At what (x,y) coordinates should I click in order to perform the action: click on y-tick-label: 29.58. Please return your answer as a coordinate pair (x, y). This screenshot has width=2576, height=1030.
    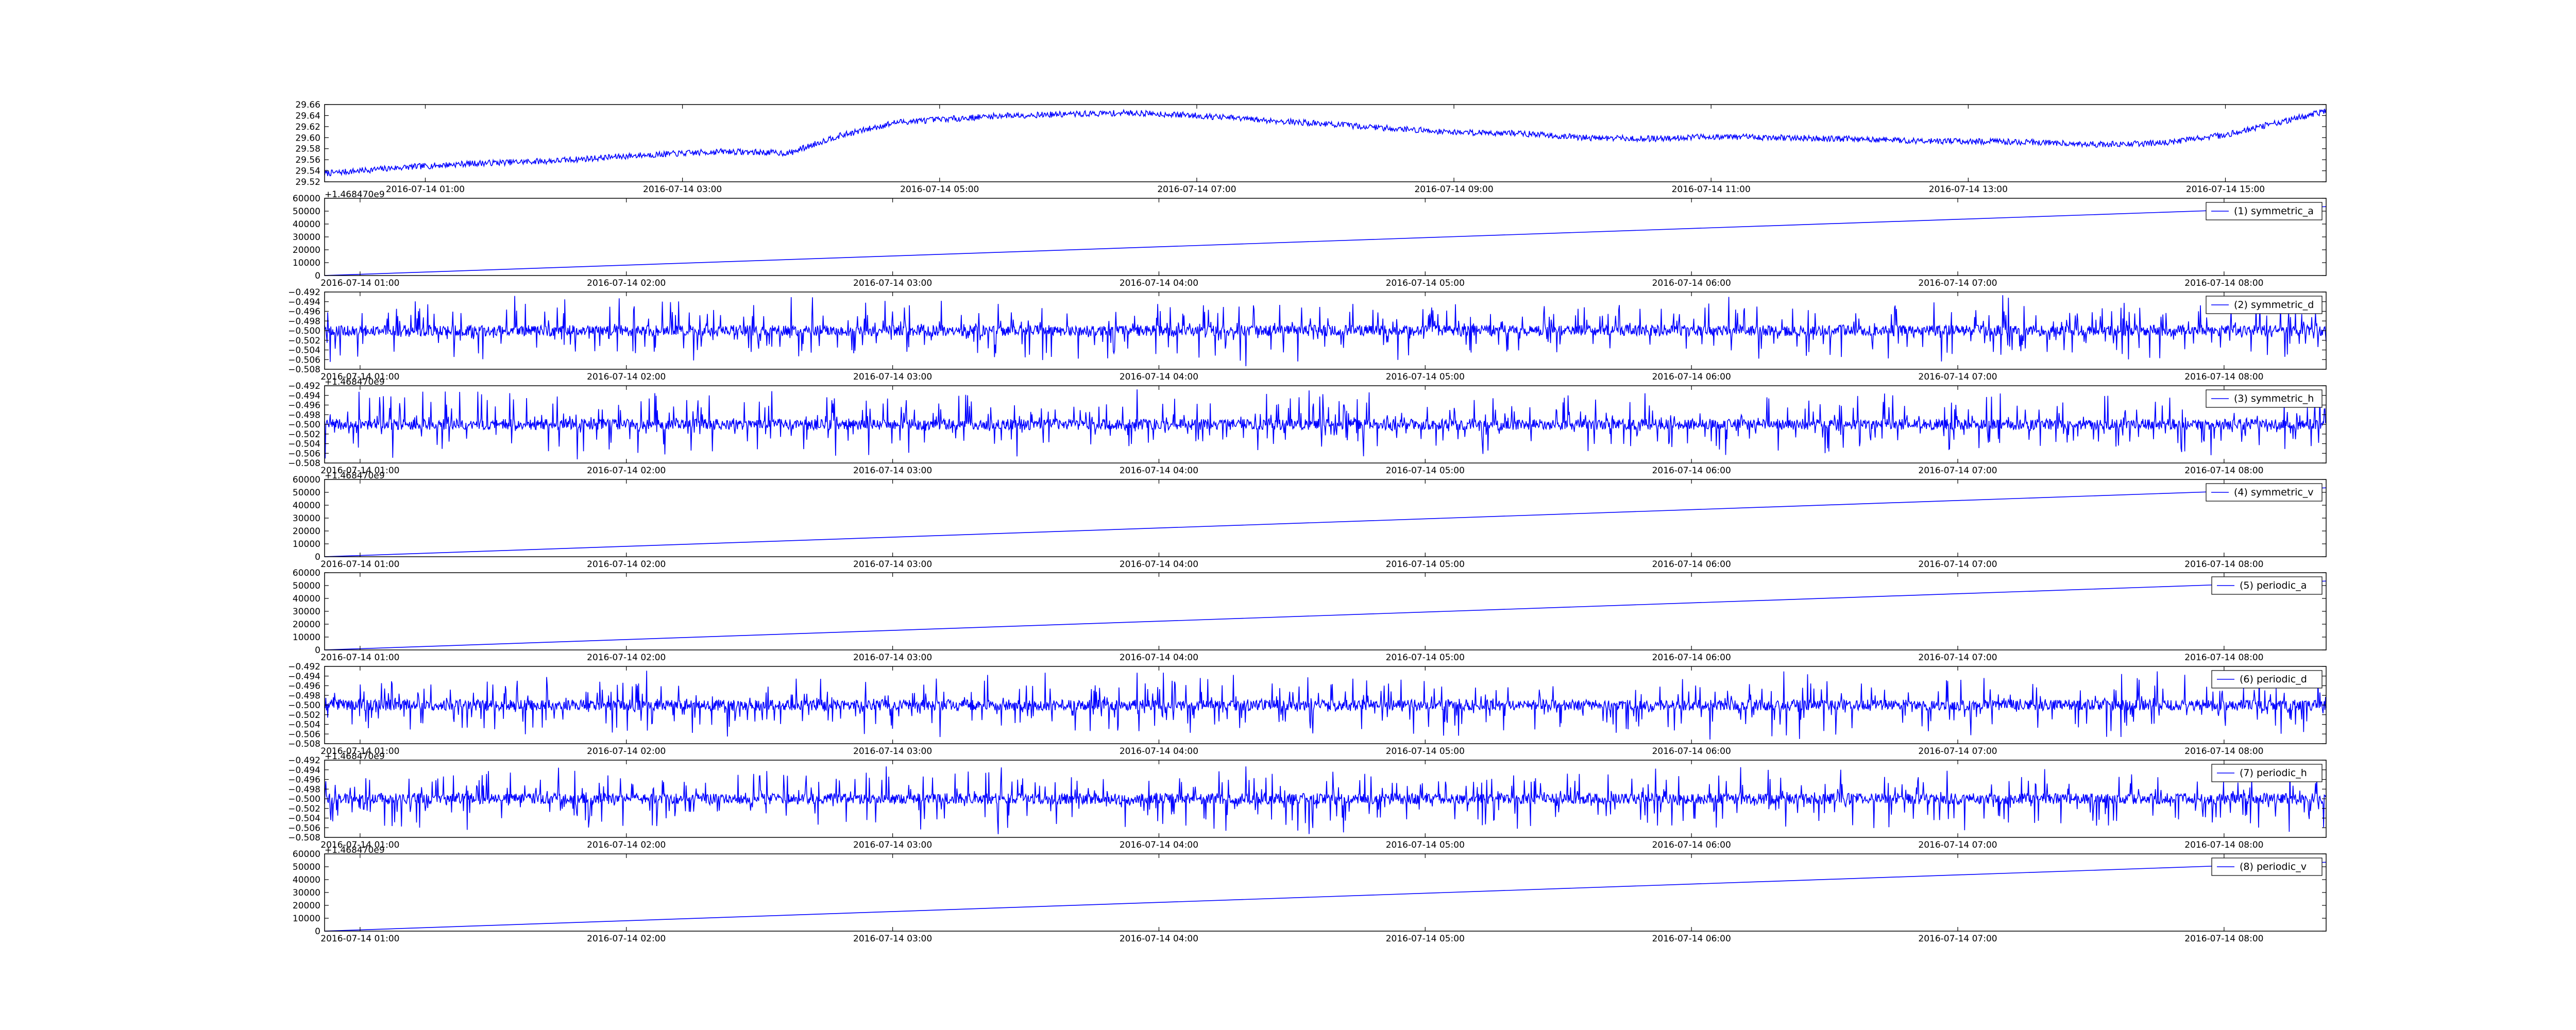
    Looking at the image, I should click on (307, 149).